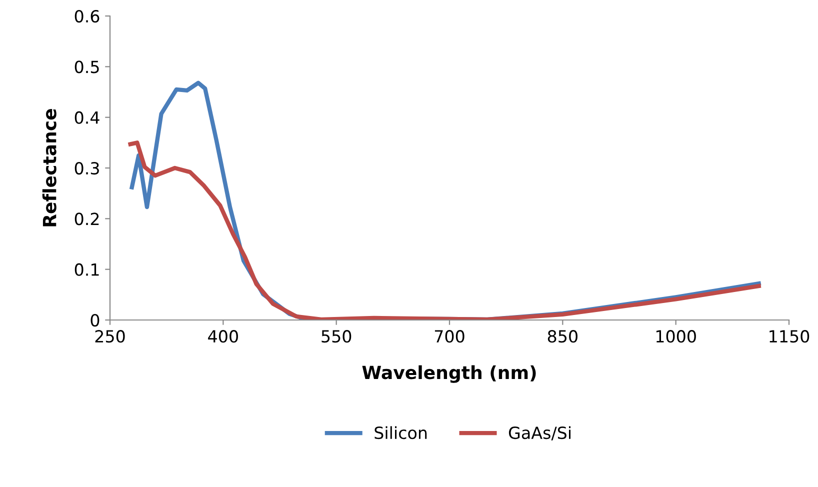  What do you see at coordinates (539, 433) in the screenshot?
I see `legend-label: GaAs/Si` at bounding box center [539, 433].